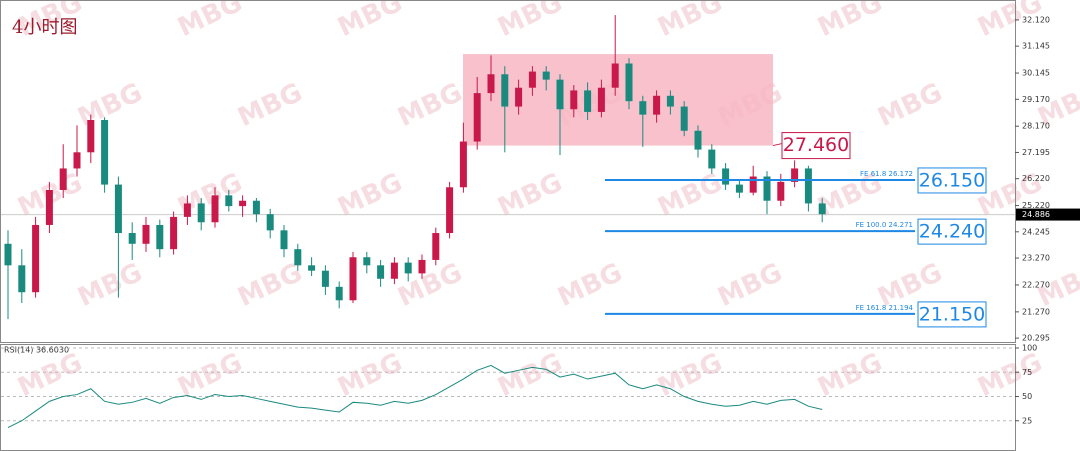 This screenshot has height=451, width=1080. I want to click on fib-target: 26.150, so click(952, 180).